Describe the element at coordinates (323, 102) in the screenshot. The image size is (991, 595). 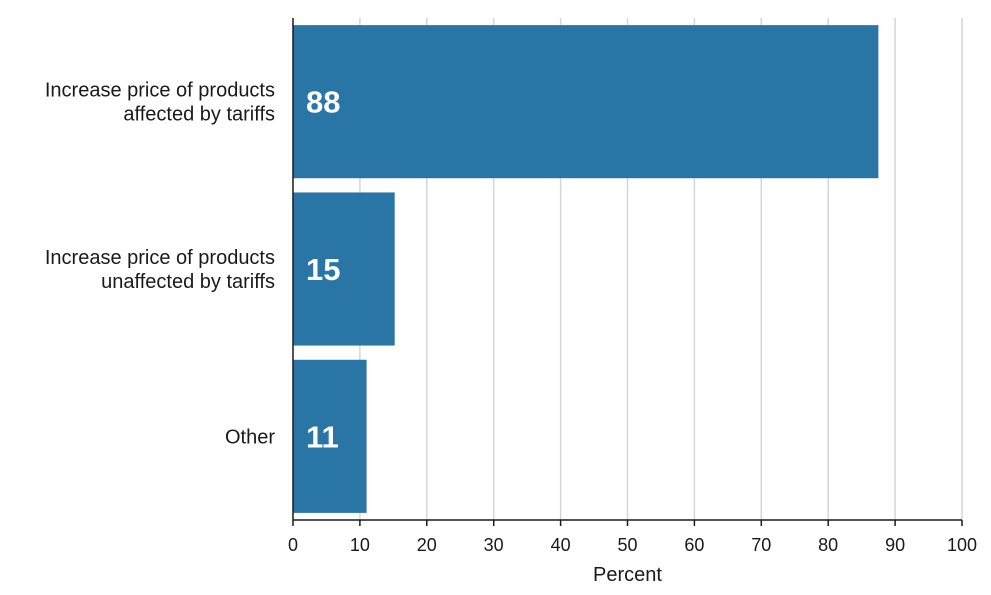
I see `data-label-0: 88` at that location.